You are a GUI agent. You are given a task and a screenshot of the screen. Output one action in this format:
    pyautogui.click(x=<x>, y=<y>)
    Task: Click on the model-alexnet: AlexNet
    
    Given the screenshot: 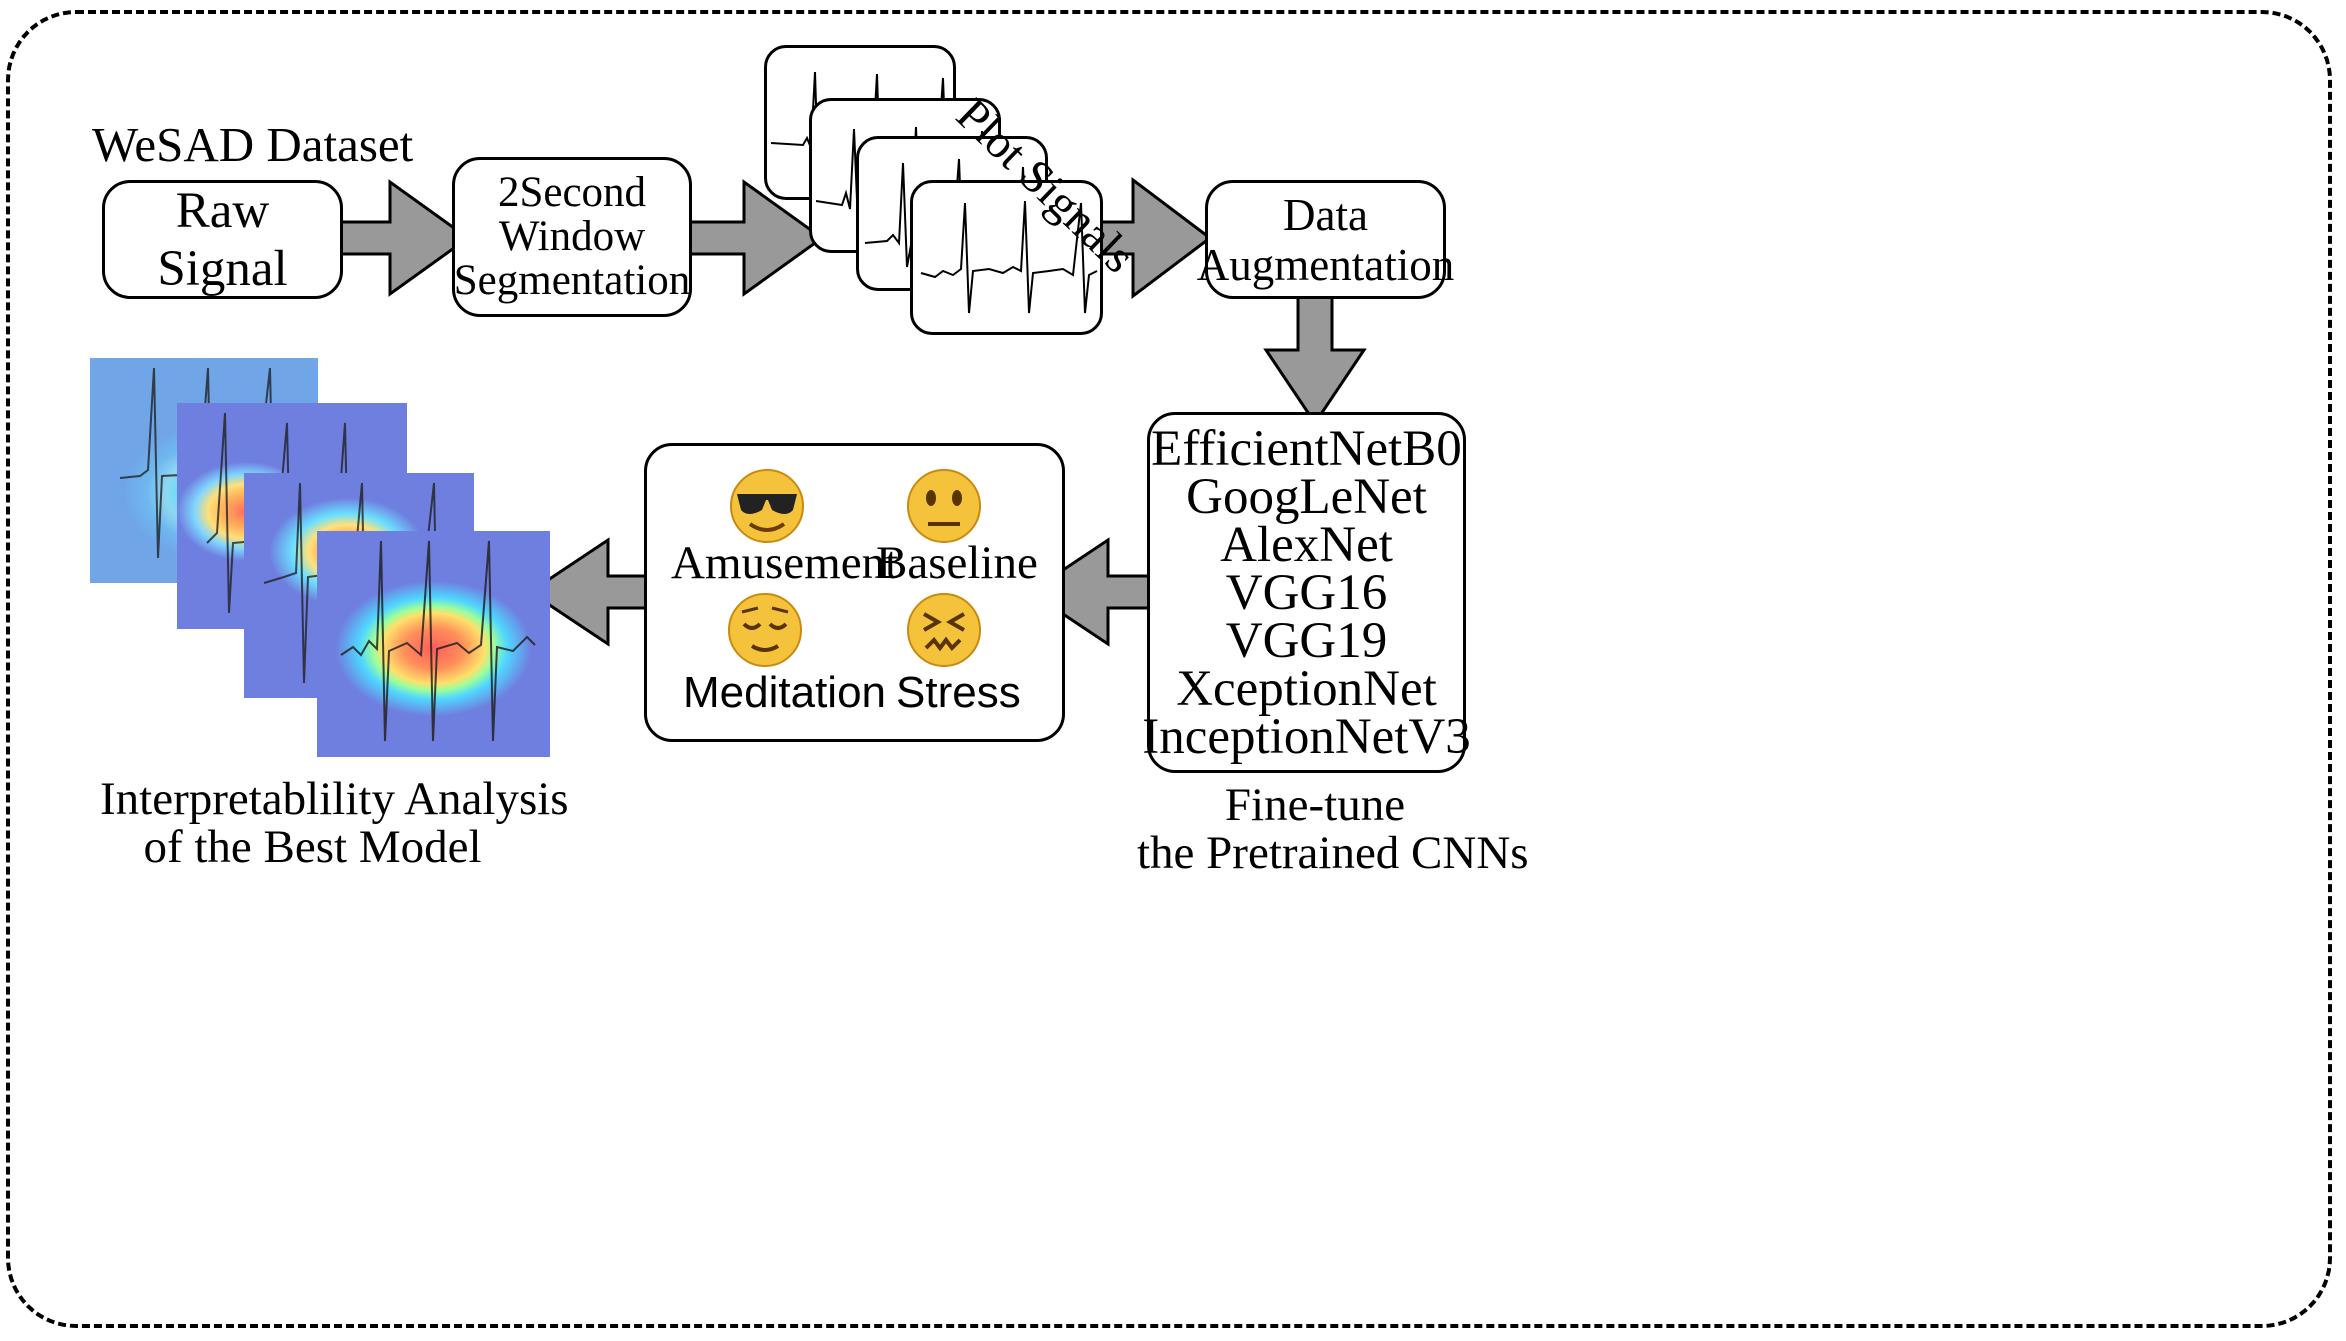 What is the action you would take?
    pyautogui.click(x=1306, y=544)
    